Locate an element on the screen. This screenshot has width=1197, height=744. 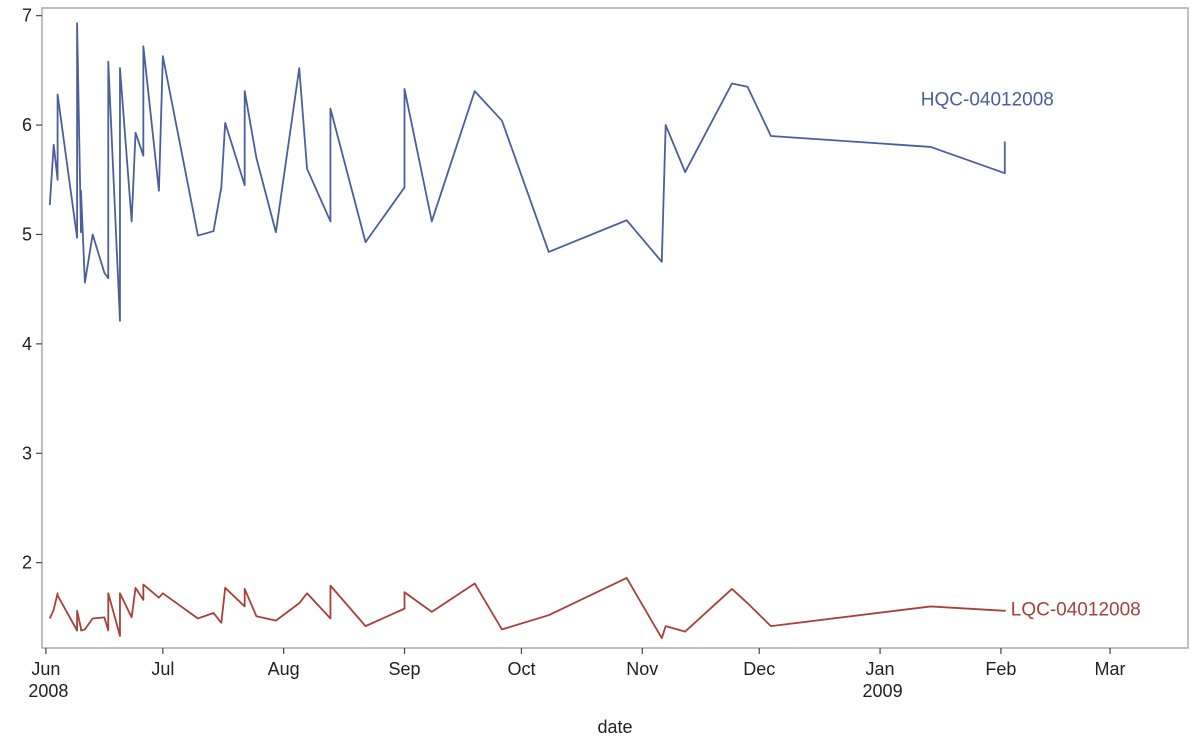
y-tick-label: 2 is located at coordinates (27, 563).